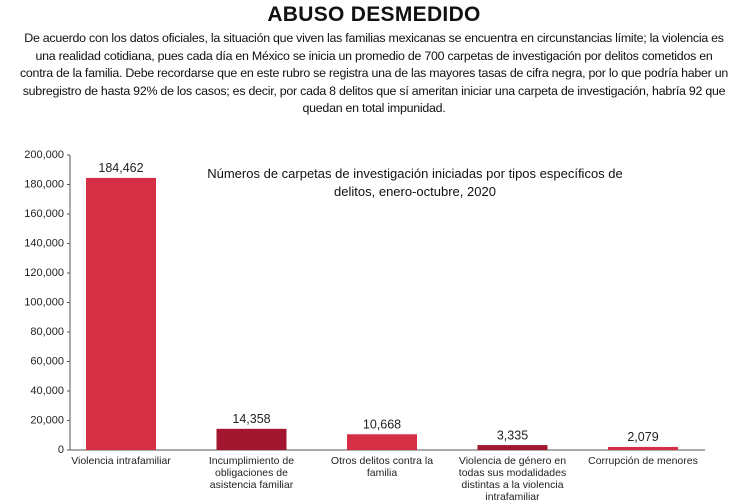 The width and height of the screenshot is (748, 503). Describe the element at coordinates (44, 302) in the screenshot. I see `y-tick-label: 100,000` at that location.